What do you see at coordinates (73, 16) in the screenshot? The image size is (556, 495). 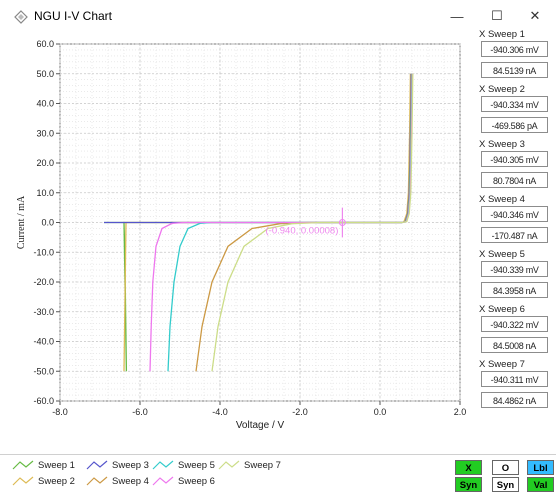 I see `window-title: NGU I-V Chart` at bounding box center [73, 16].